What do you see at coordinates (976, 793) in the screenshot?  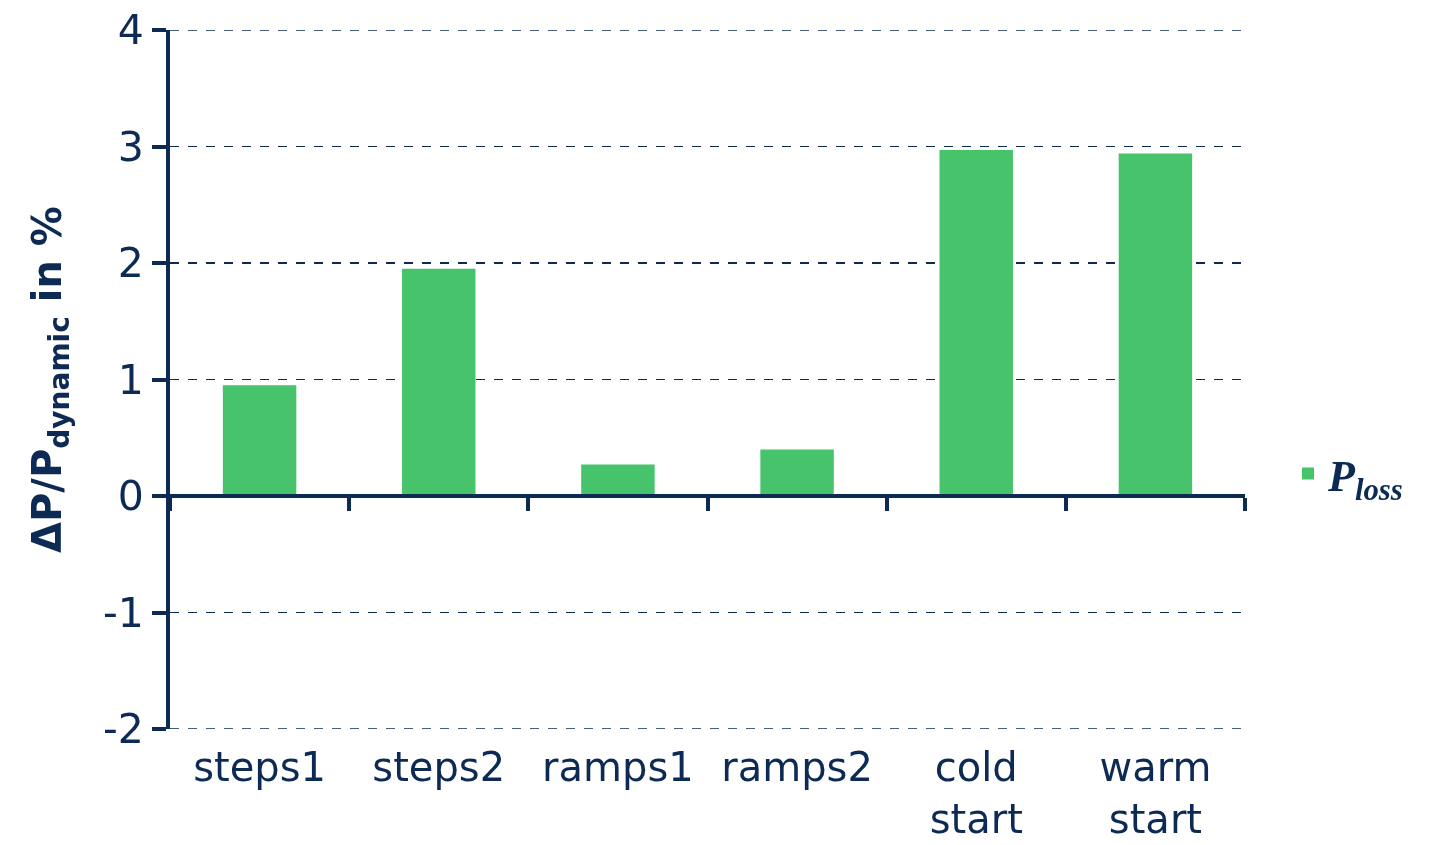 I see `x-tick-label: cold start` at bounding box center [976, 793].